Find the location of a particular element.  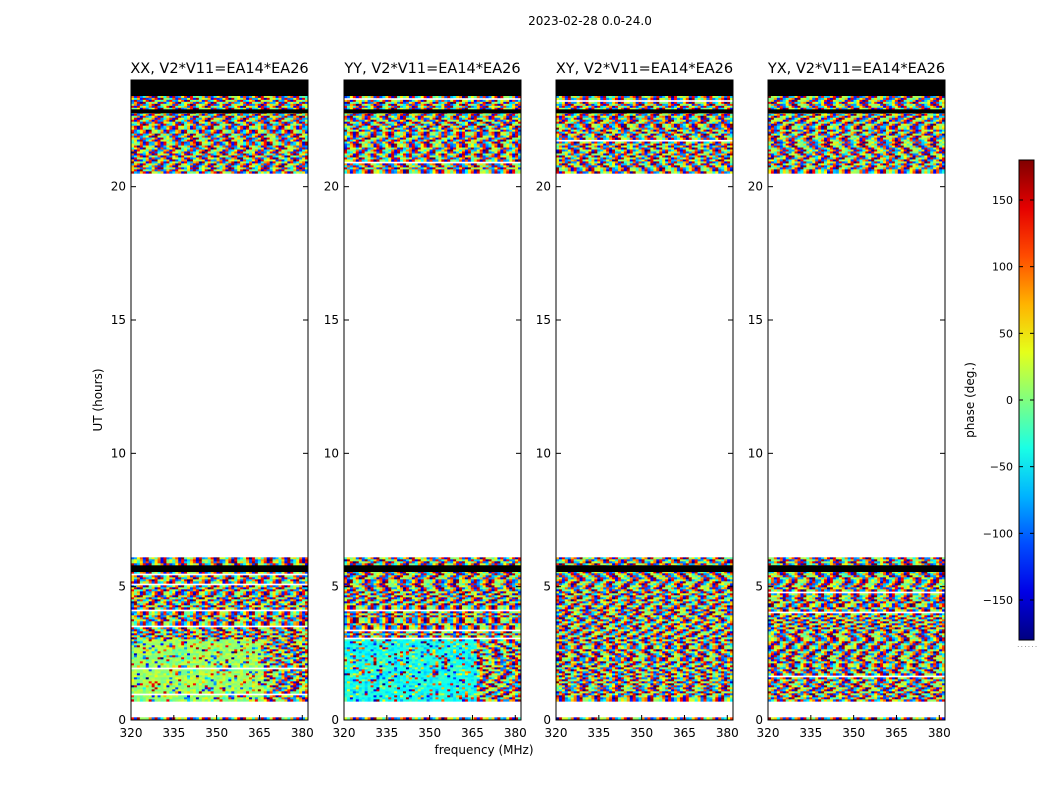

colorbar-tick-label: −150 is located at coordinates (998, 600).